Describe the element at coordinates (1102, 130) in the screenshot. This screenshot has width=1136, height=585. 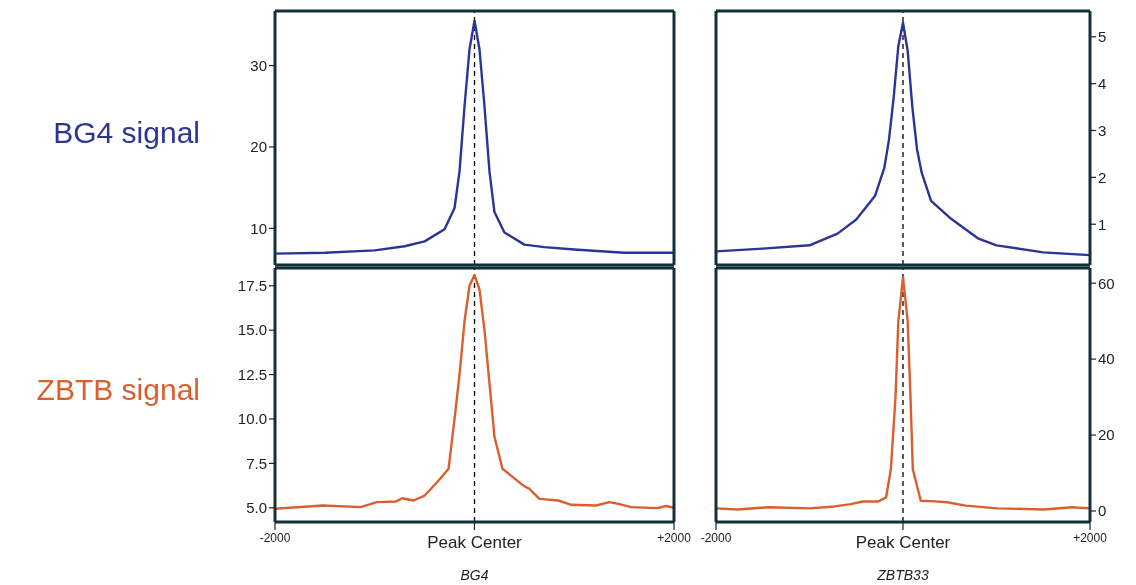
I see `y2-tick-label: 3` at that location.